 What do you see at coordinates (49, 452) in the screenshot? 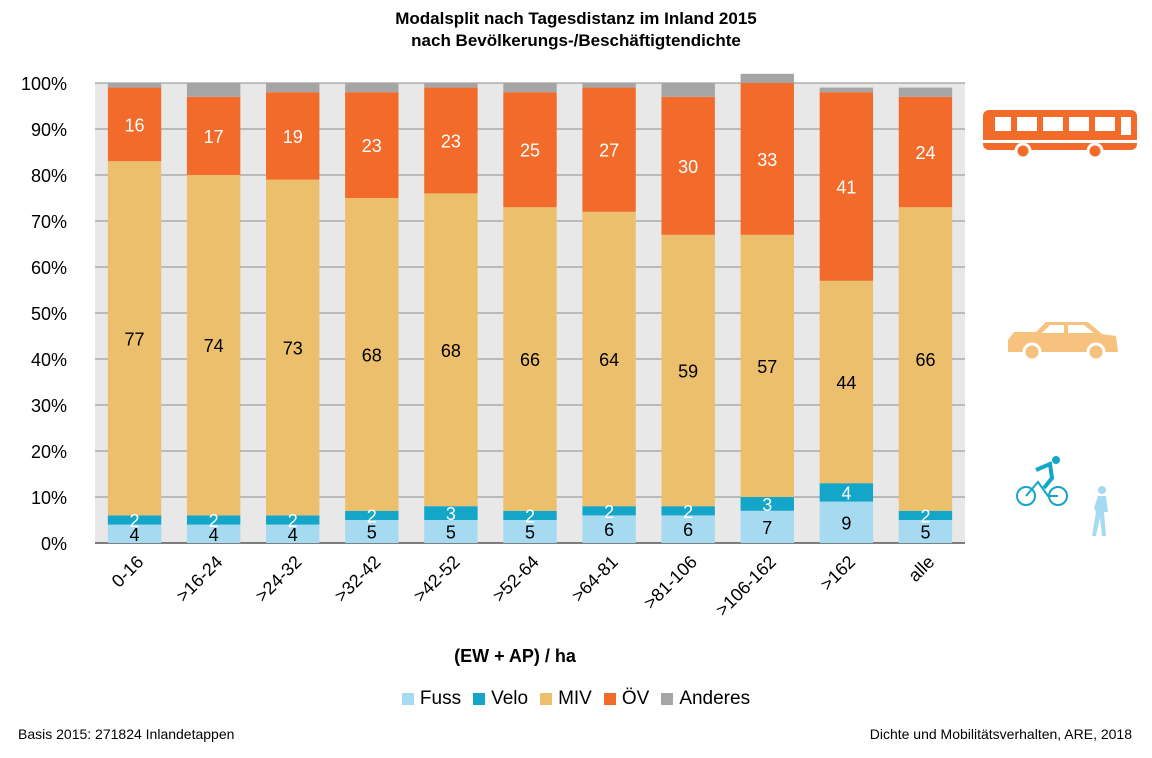
I see `y-tick-label: 20%` at bounding box center [49, 452].